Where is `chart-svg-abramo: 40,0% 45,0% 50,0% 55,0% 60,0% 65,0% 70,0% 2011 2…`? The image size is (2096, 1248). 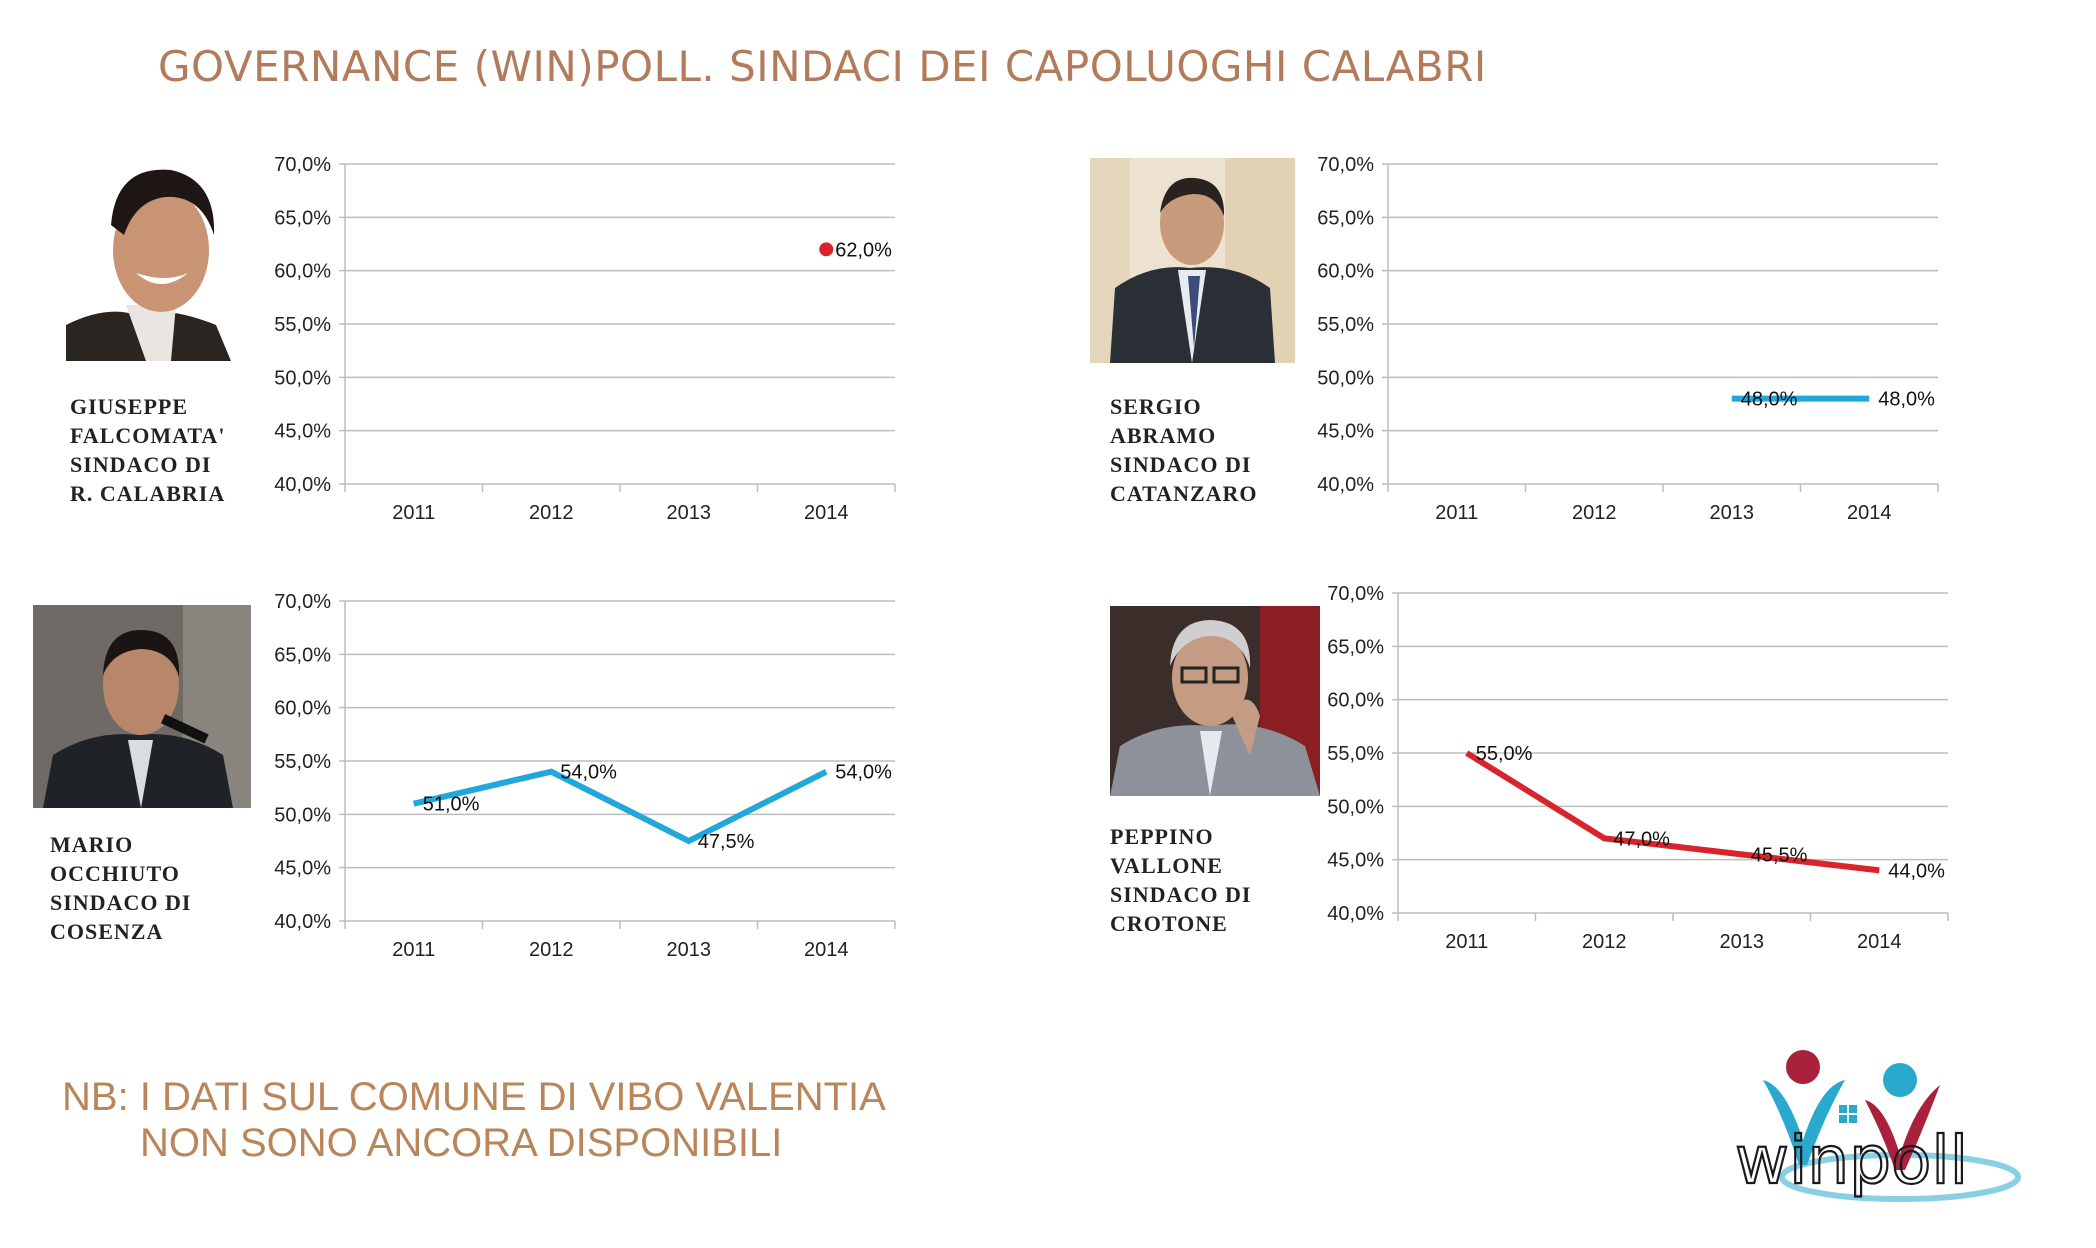 chart-svg-abramo: 40,0% 45,0% 50,0% 55,0% 60,0% 65,0% 70,0% 2011 2… is located at coordinates (1628, 339).